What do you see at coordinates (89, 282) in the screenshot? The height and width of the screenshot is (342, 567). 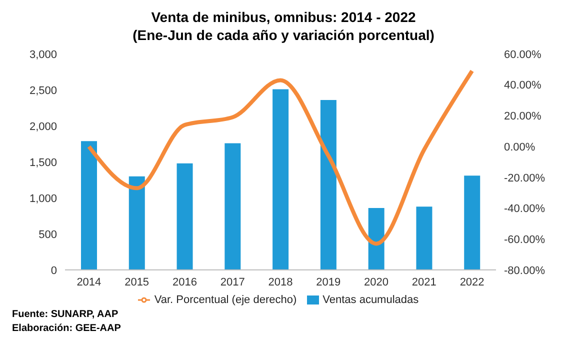 I see `x-tick-label: 2014` at bounding box center [89, 282].